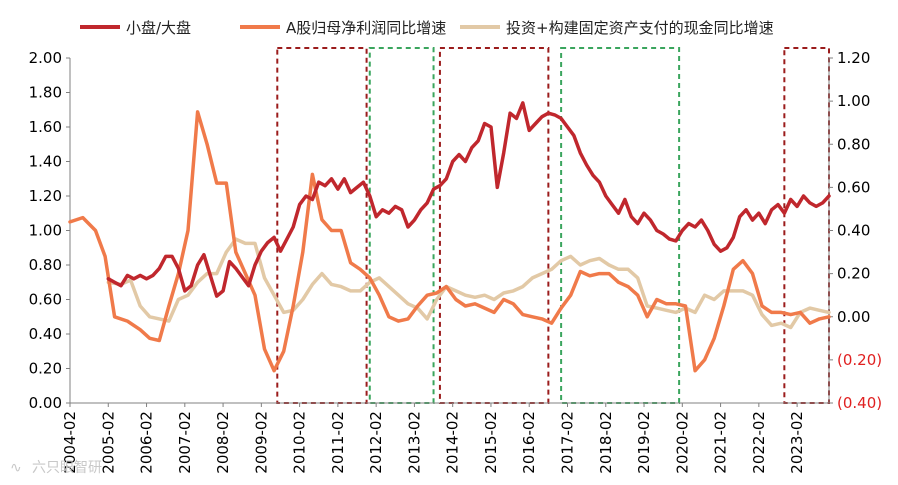 The height and width of the screenshot is (485, 898). I want to click on y-right-tick-label: (0.40), so click(859, 403).